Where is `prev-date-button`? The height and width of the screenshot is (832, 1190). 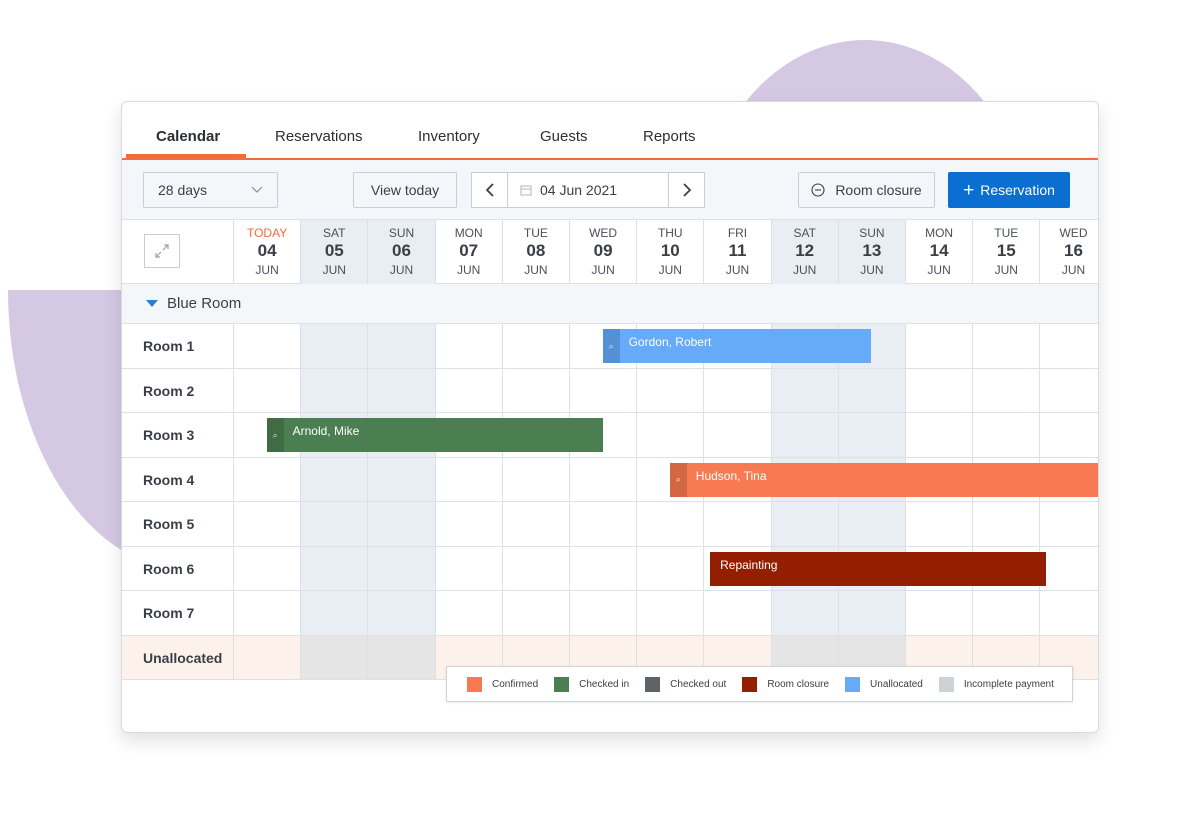 prev-date-button is located at coordinates (490, 190).